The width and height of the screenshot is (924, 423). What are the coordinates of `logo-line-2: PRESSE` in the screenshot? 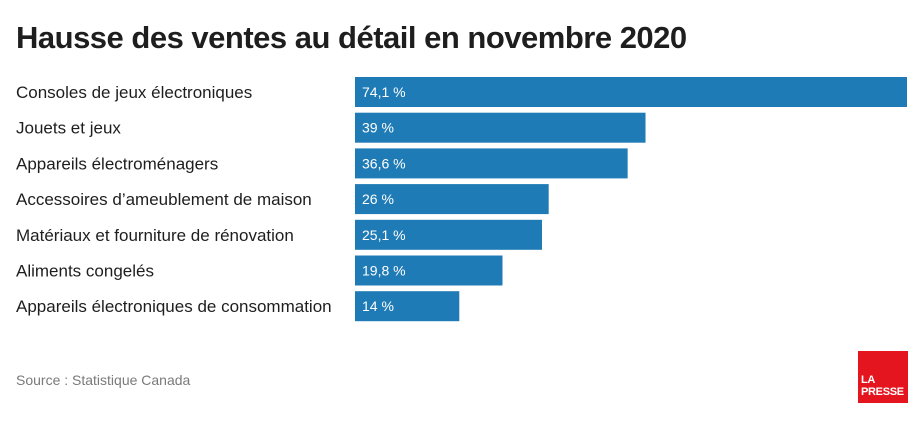 It's located at (882, 392).